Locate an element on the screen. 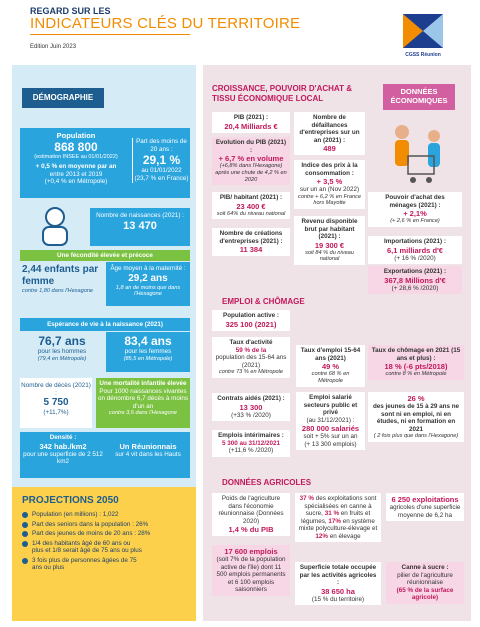  label: Contrats aidés (2021) : is located at coordinates (251, 398).